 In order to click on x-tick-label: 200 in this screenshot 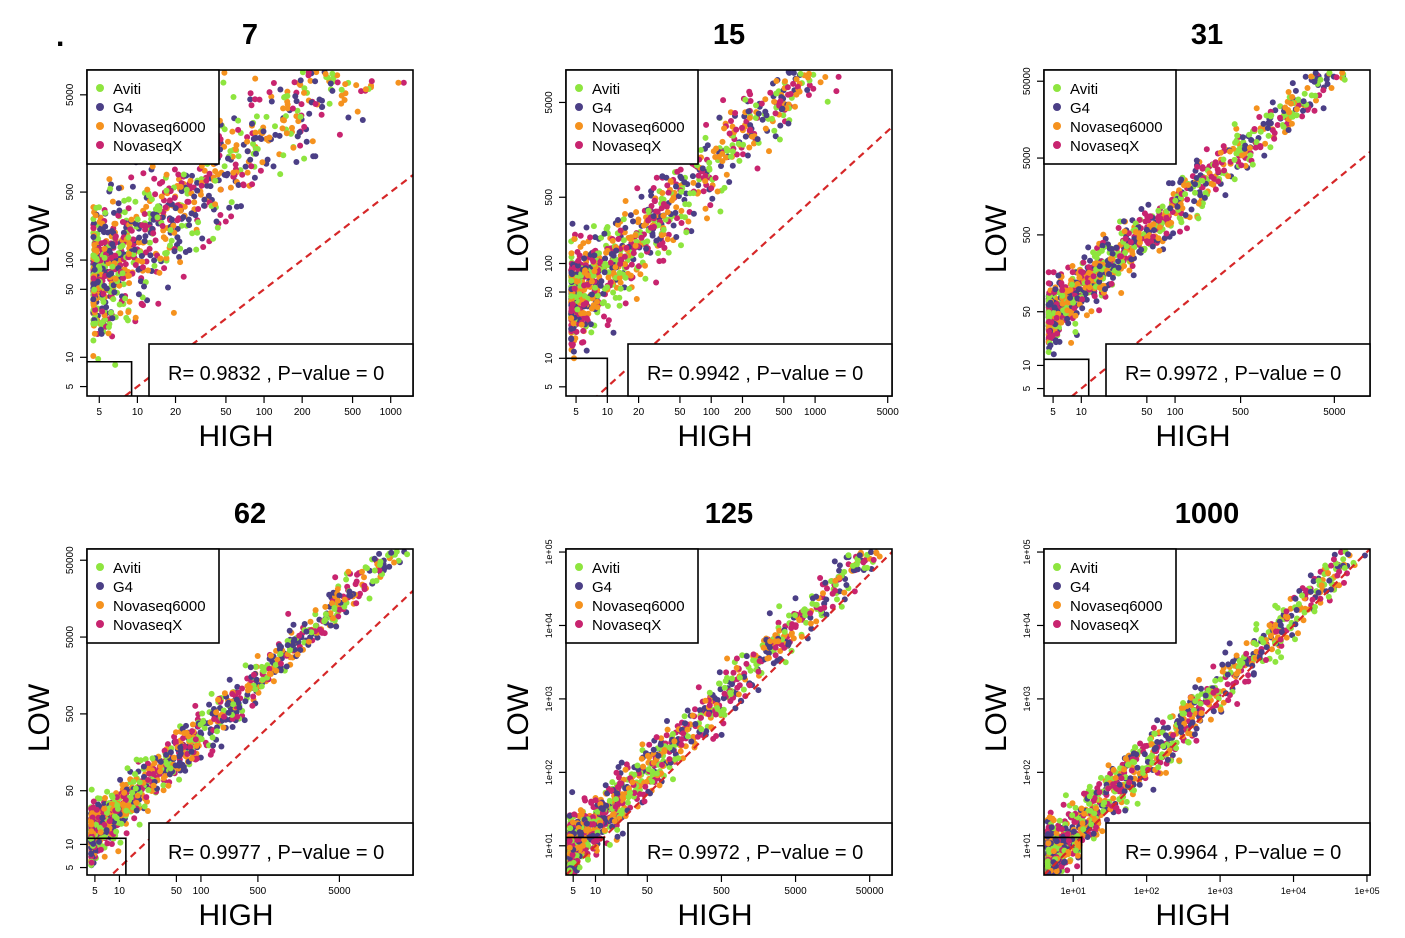, I will do `click(742, 412)`.